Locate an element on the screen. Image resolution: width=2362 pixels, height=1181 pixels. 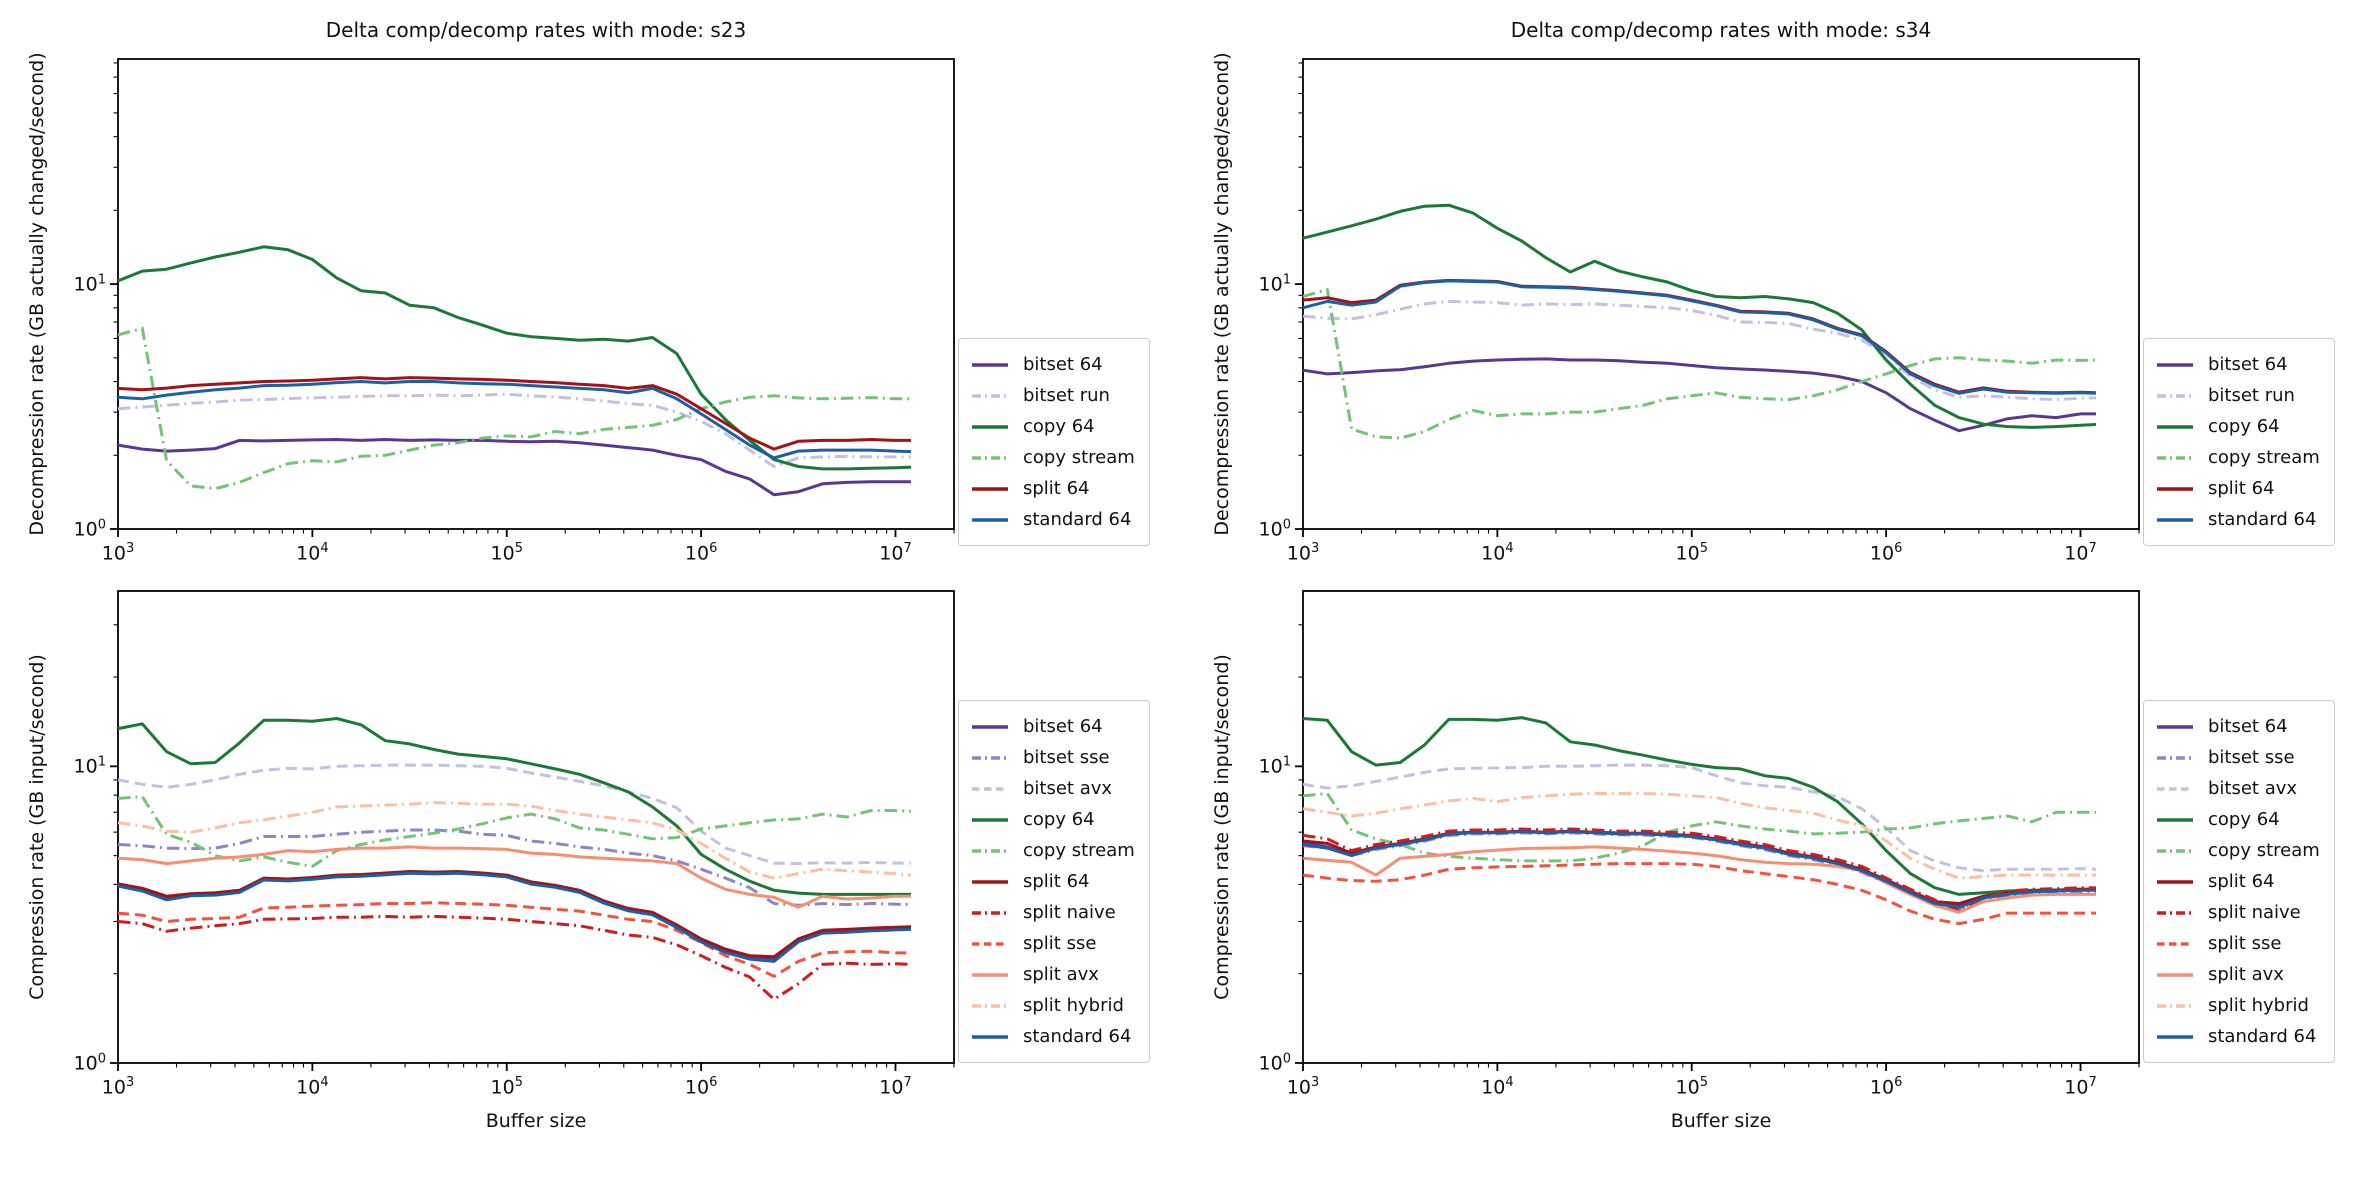
series-line-comp-s34-split-avx is located at coordinates (1699, 879).